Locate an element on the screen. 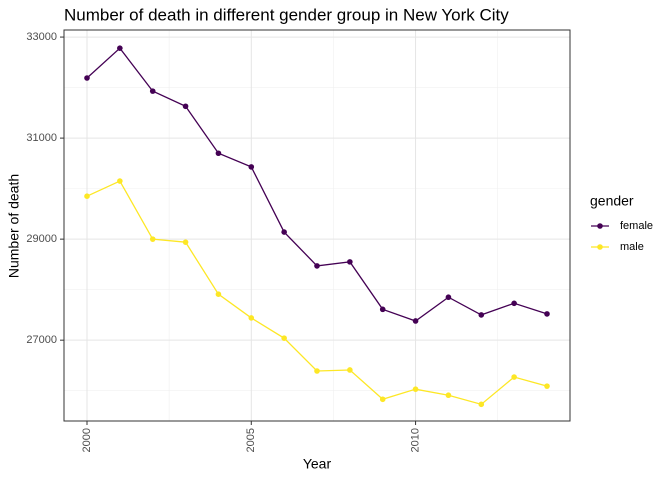 The width and height of the screenshot is (672, 480). y-tick-label: 27000 is located at coordinates (41, 340).